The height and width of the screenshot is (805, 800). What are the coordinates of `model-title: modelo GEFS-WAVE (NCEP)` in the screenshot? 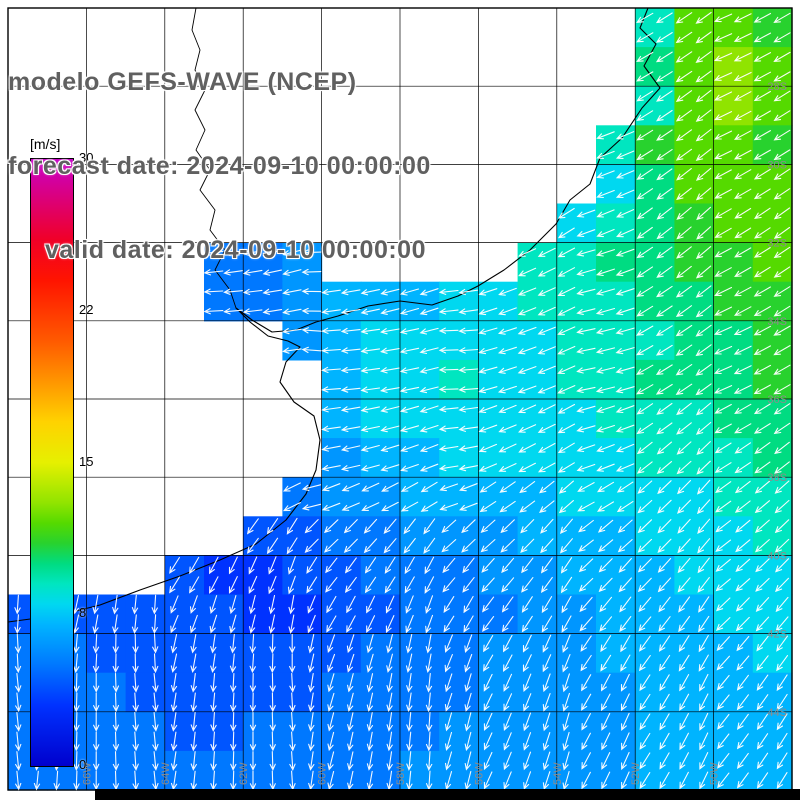 It's located at (182, 82).